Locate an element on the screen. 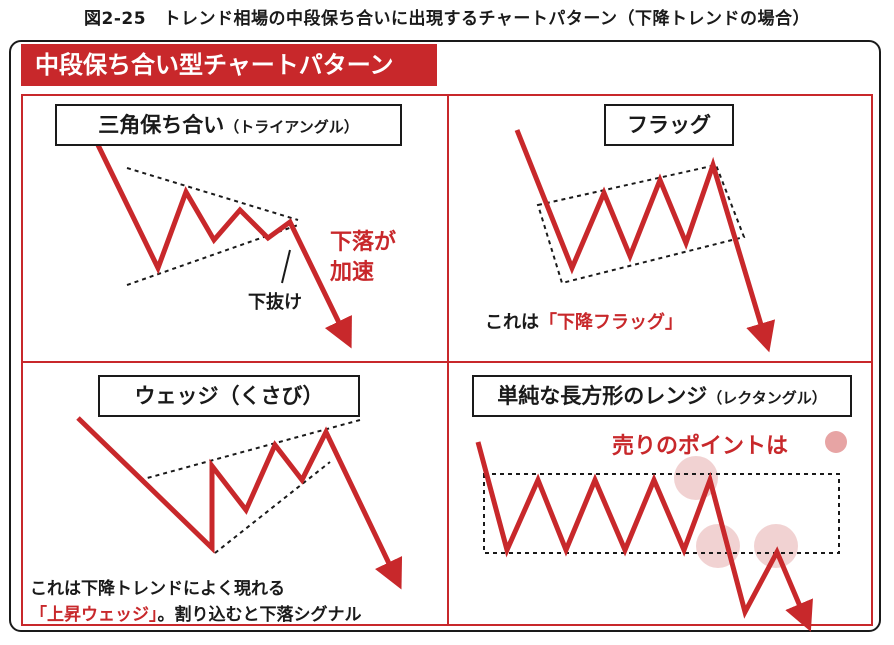 The image size is (894, 645). triangle-lower-trendline is located at coordinates (212, 255).